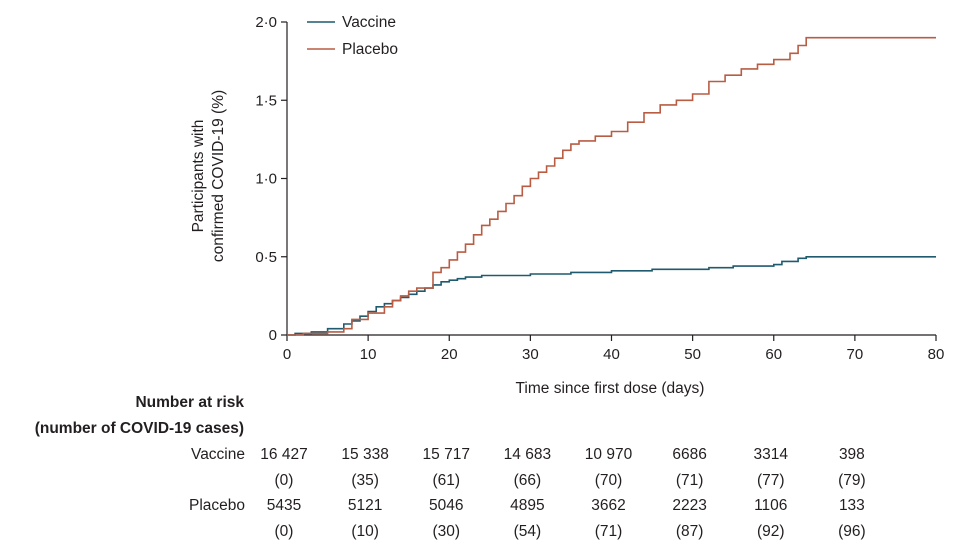 This screenshot has height=556, width=956. What do you see at coordinates (216, 505) in the screenshot?
I see `risk-row-label-placebo: Placebo` at bounding box center [216, 505].